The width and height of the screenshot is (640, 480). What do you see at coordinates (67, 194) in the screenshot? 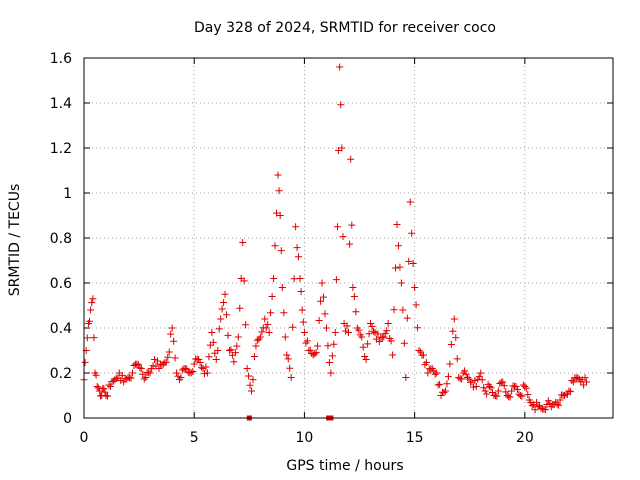
I see `y-tick-label: 1` at bounding box center [67, 194].